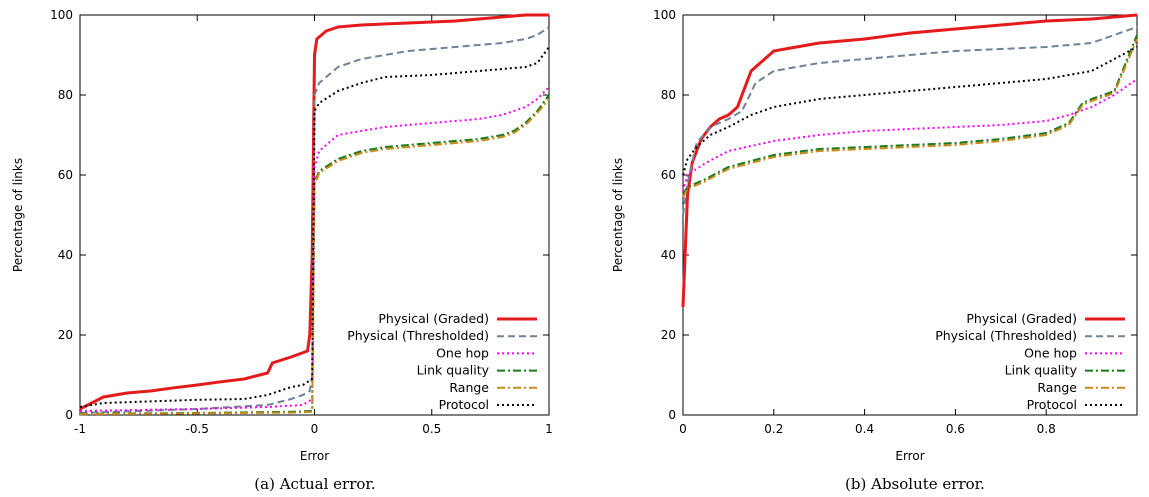 The height and width of the screenshot is (497, 1149). I want to click on x-tick-label: 0.5, so click(431, 429).